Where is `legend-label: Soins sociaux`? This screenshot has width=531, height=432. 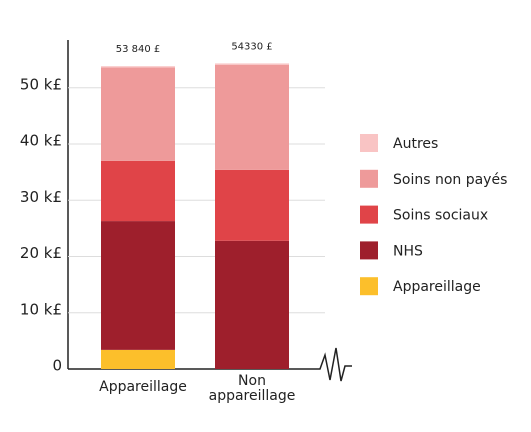
legend-label: Soins sociaux is located at coordinates (440, 216).